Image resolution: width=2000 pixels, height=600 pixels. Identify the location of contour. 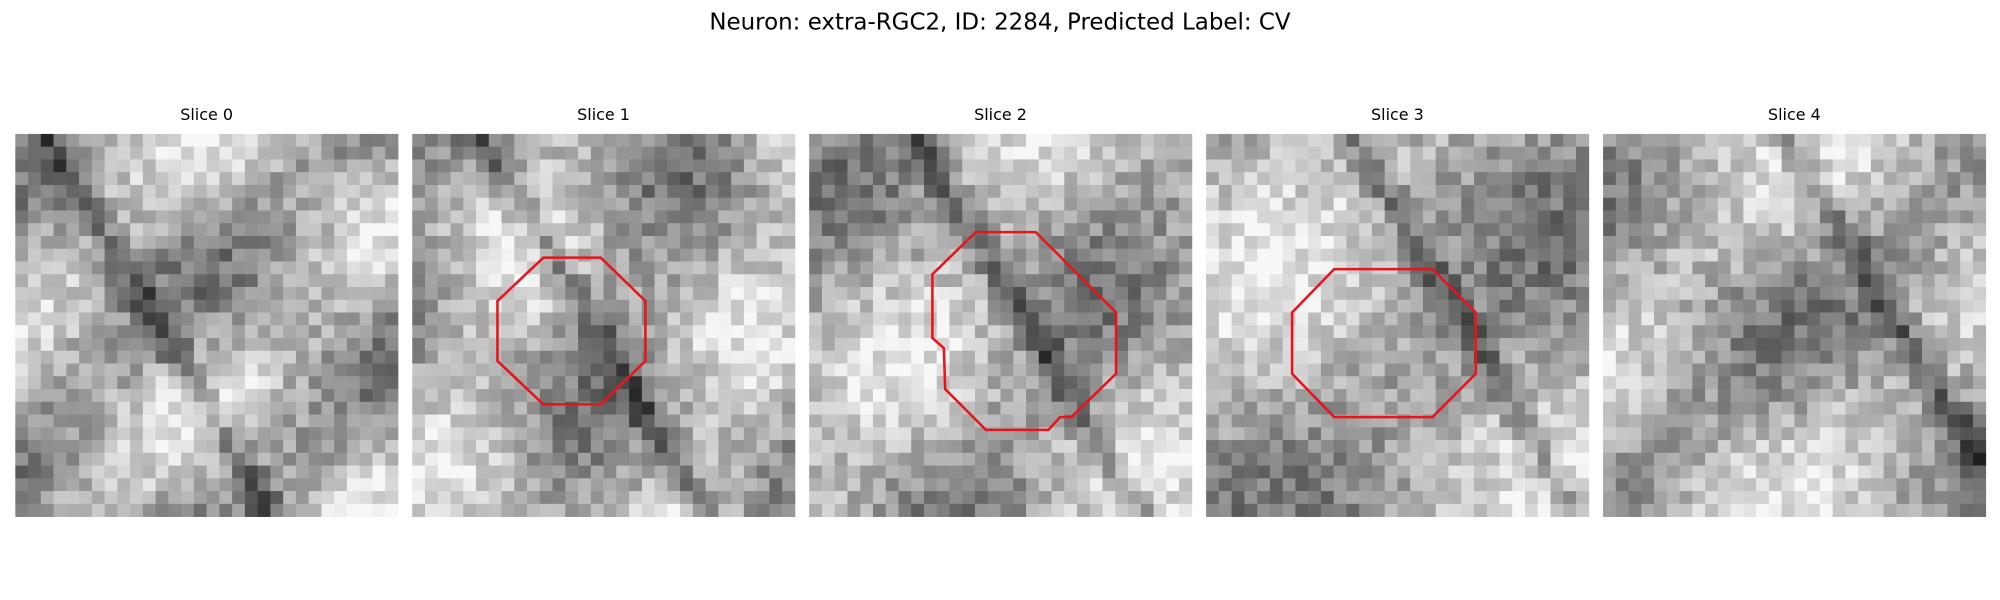
(571, 331).